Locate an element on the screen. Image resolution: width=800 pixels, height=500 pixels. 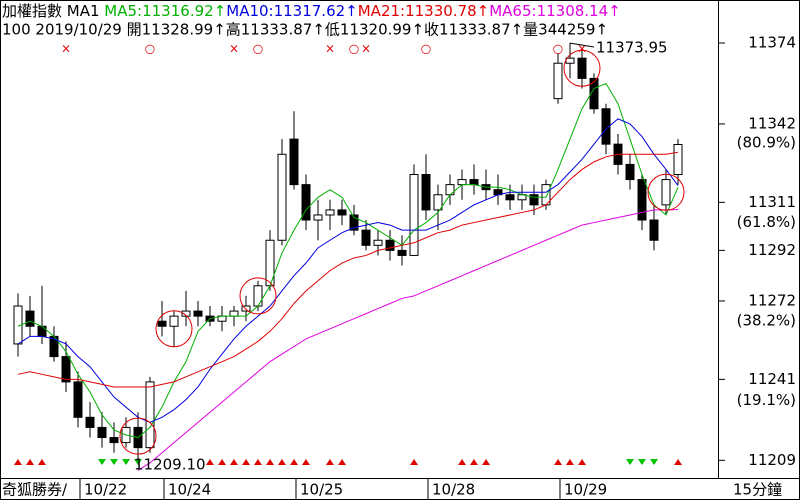
brand: 奇狐勝券/ is located at coordinates (35, 490).